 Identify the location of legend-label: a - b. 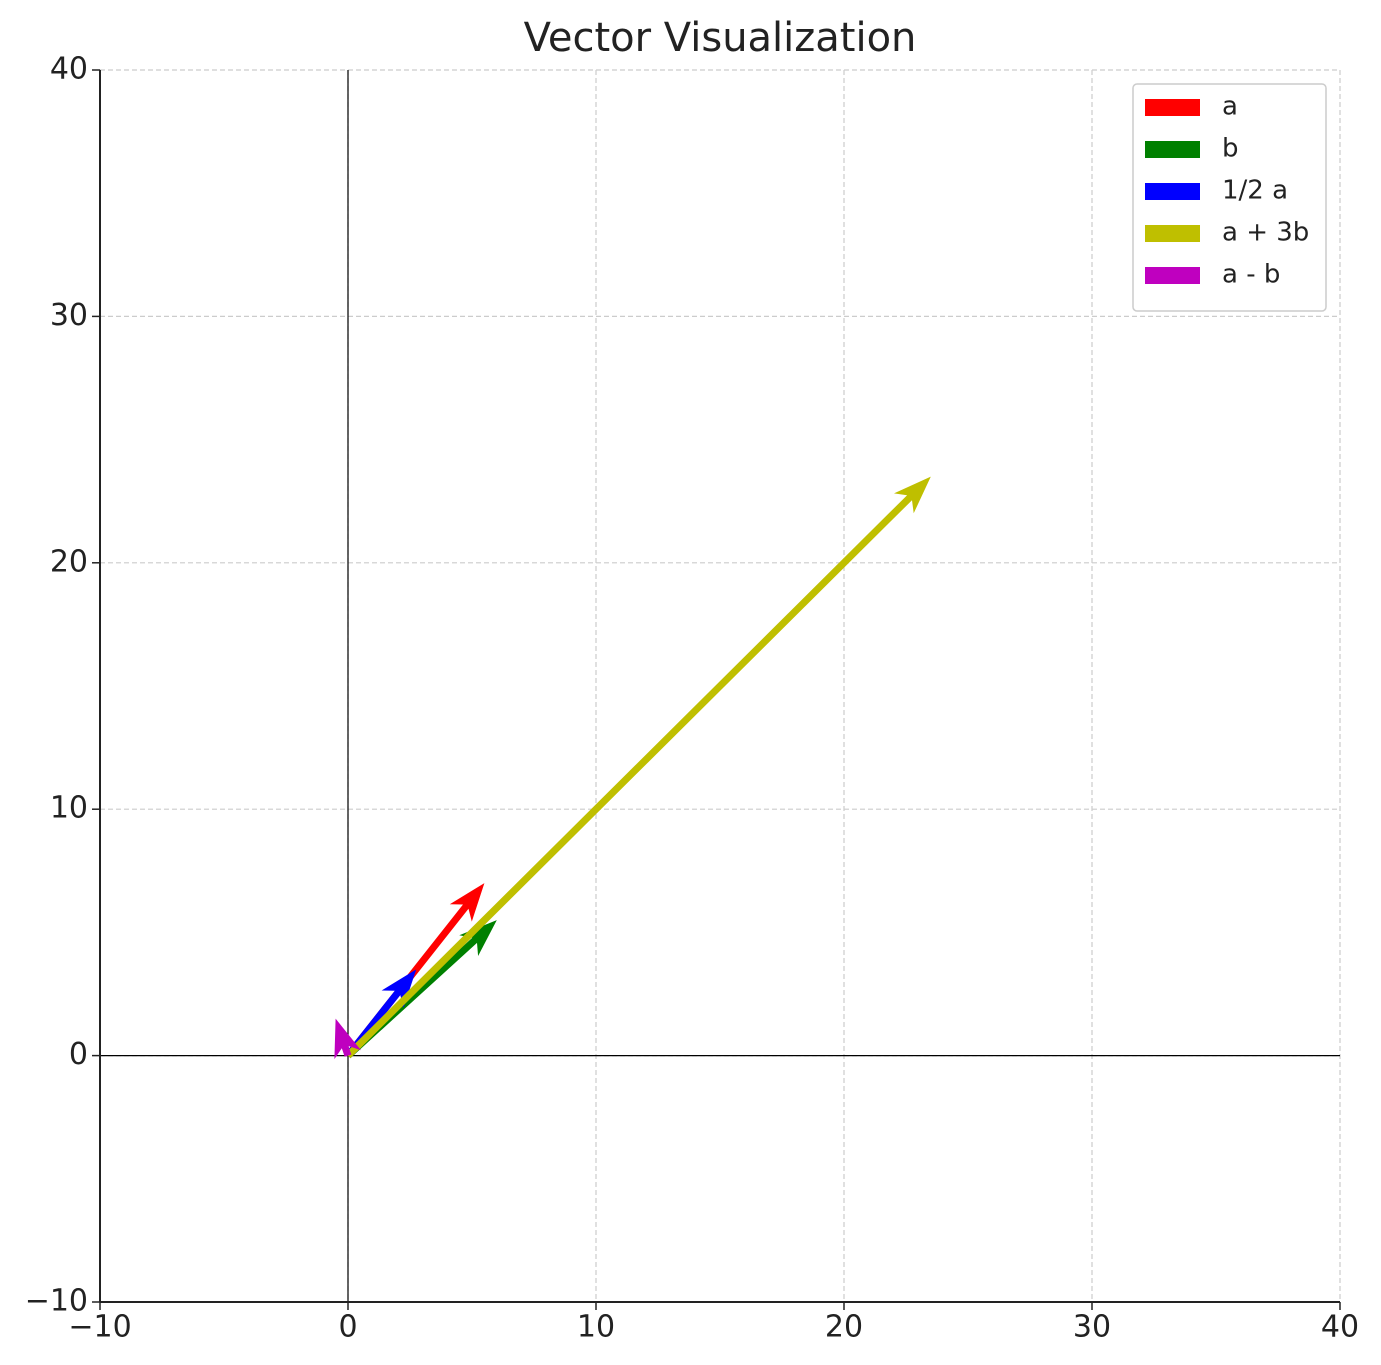
(1251, 275).